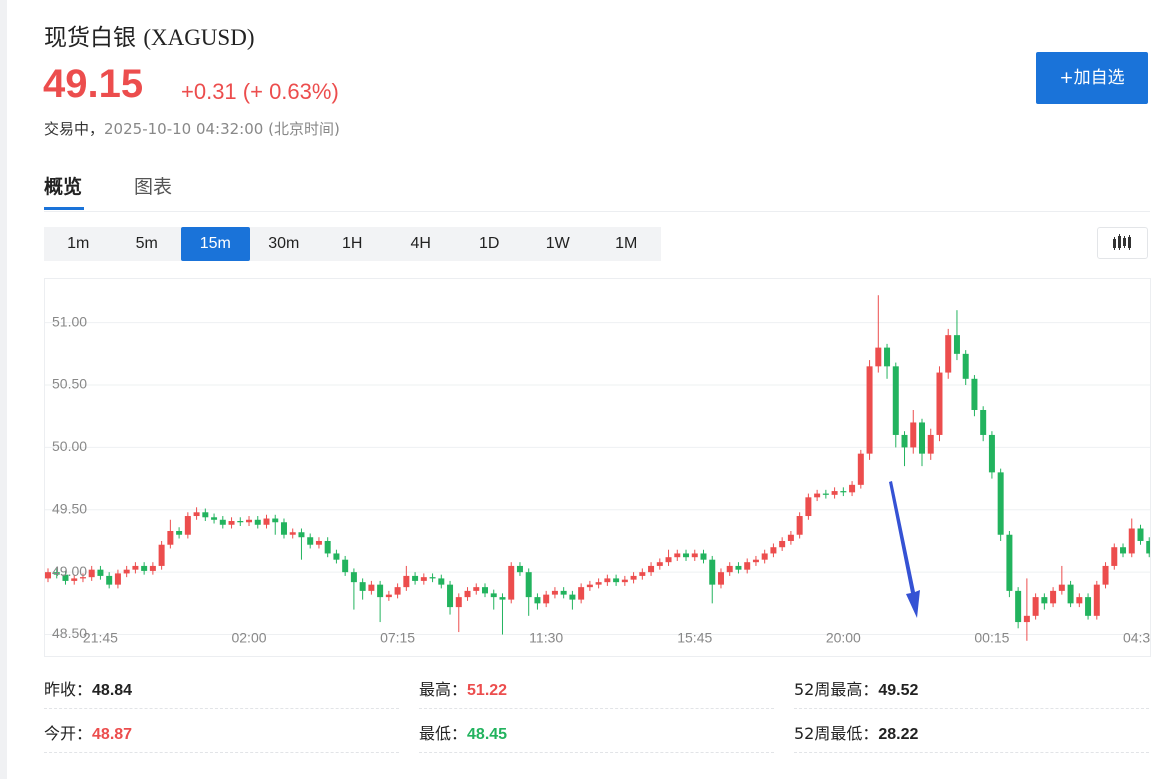 Image resolution: width=1156 pixels, height=779 pixels. What do you see at coordinates (1122, 243) in the screenshot?
I see `chart-type-button` at bounding box center [1122, 243].